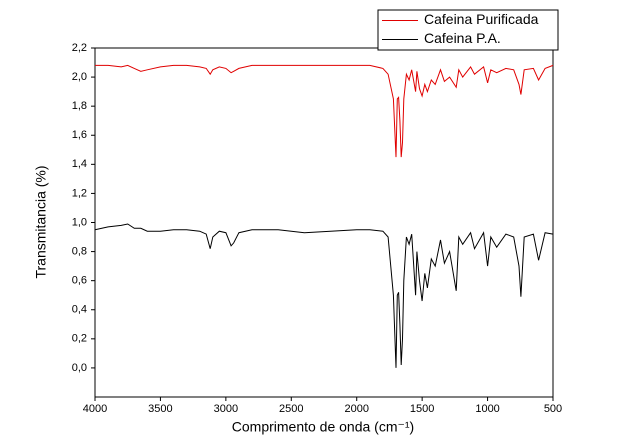  I want to click on y-tick-label: 0,4, so click(79, 310).